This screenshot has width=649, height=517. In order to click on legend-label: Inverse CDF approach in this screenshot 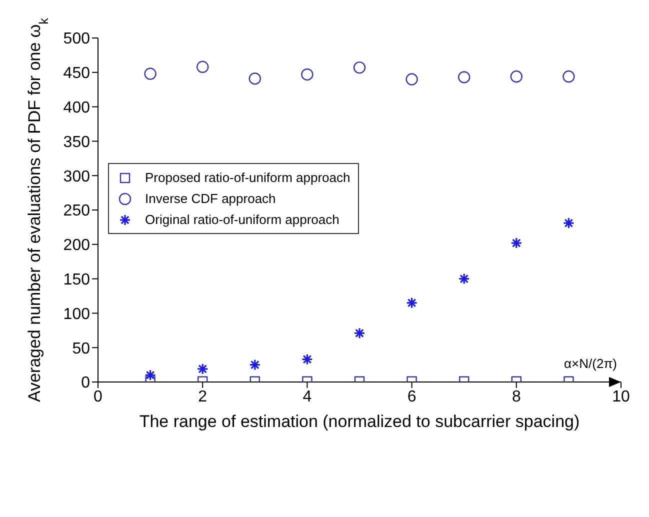, I will do `click(210, 198)`.